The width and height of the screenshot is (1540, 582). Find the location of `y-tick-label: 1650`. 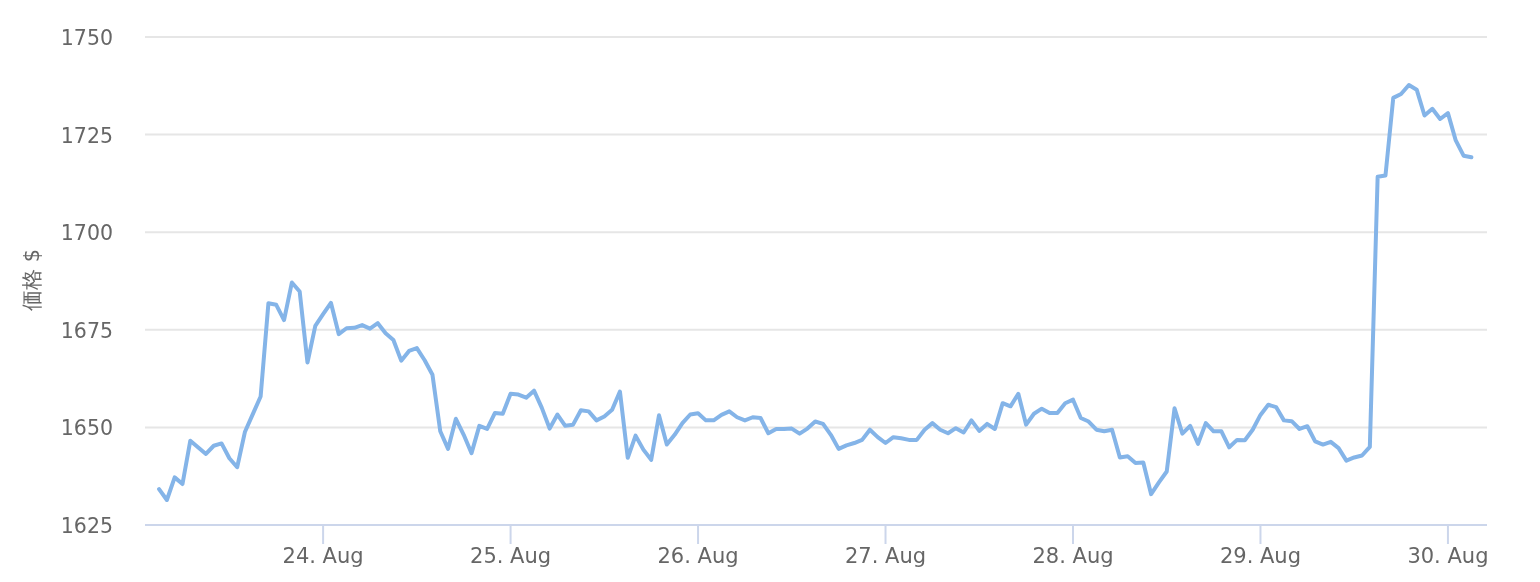

y-tick-label: 1650 is located at coordinates (86, 428).